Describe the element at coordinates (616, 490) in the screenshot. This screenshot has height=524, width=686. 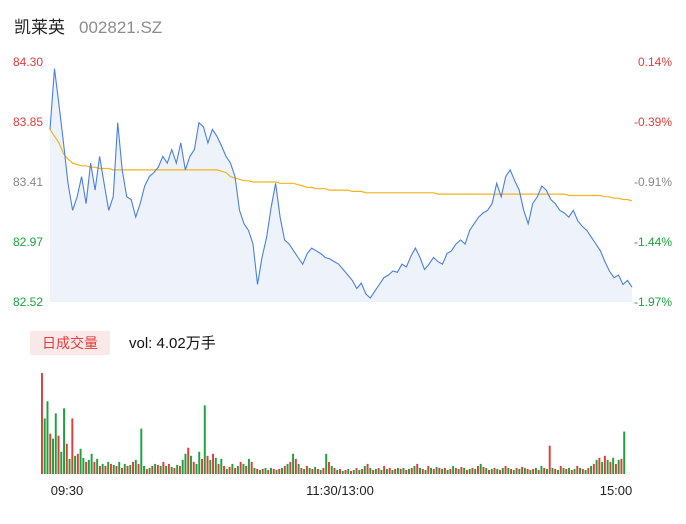
I see `x-tick-label: 15:00` at that location.